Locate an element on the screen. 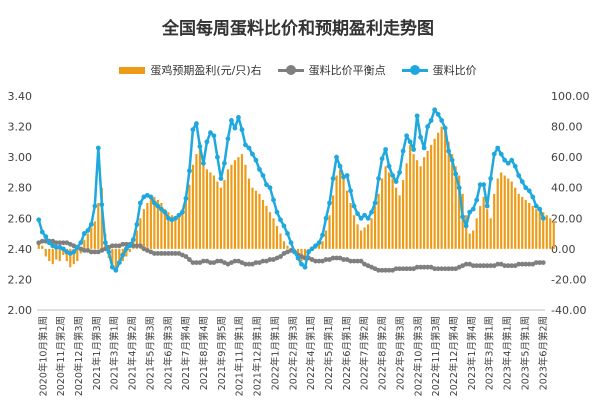 The image size is (596, 412). left-axis-tick-label: 2.40 is located at coordinates (20, 249).